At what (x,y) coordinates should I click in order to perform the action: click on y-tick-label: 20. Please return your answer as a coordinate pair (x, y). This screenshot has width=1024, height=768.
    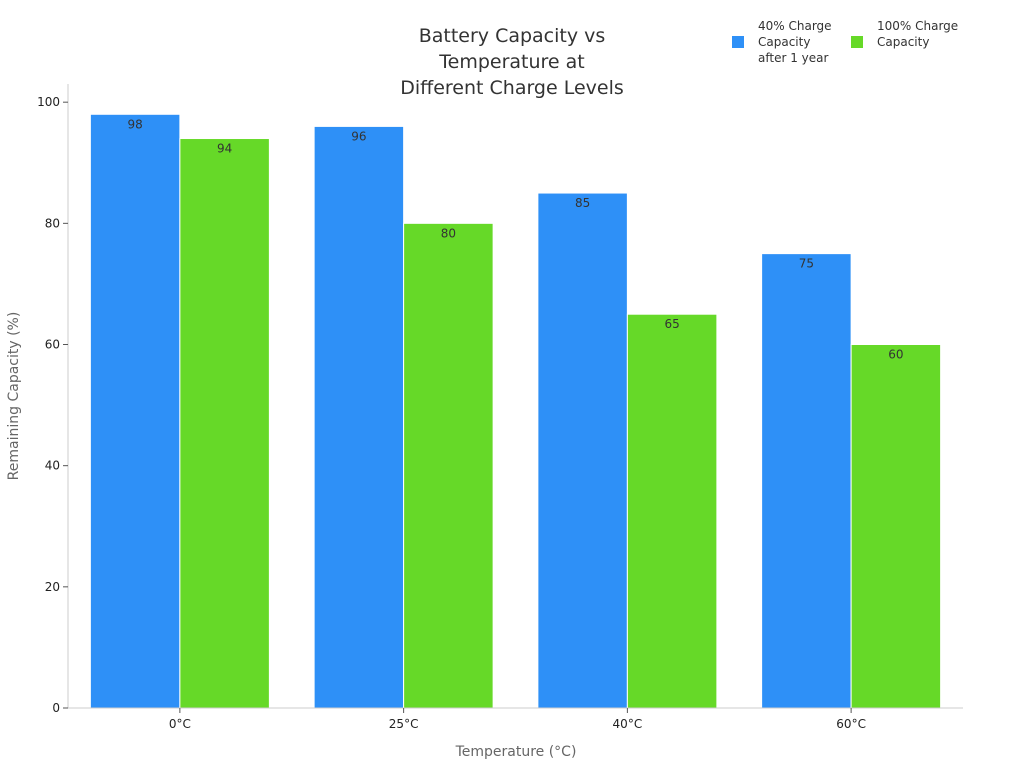
    Looking at the image, I should click on (52, 587).